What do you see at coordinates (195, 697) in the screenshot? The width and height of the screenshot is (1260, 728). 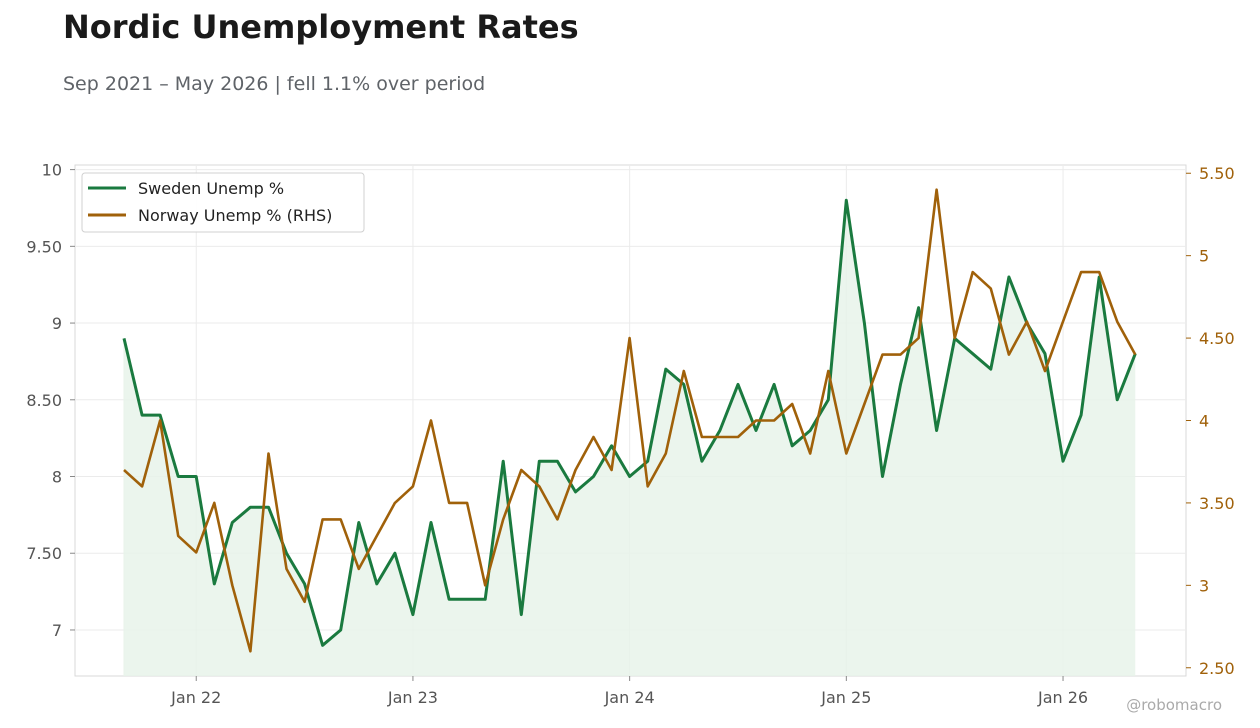 I see `x-tick-label: Jan 22` at bounding box center [195, 697].